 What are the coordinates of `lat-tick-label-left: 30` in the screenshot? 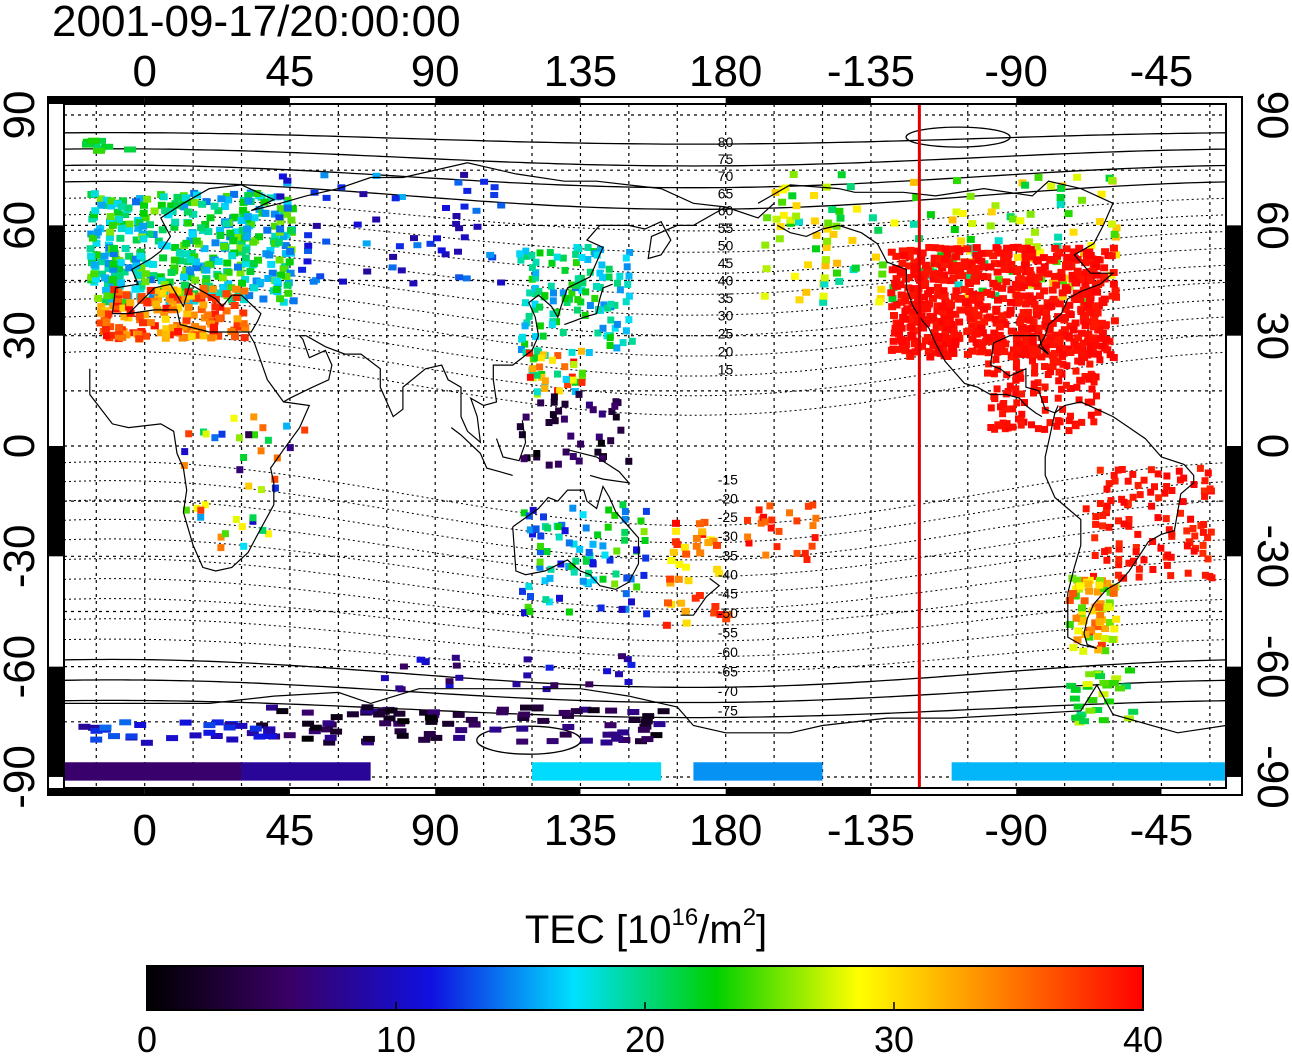 It's located at (22, 335).